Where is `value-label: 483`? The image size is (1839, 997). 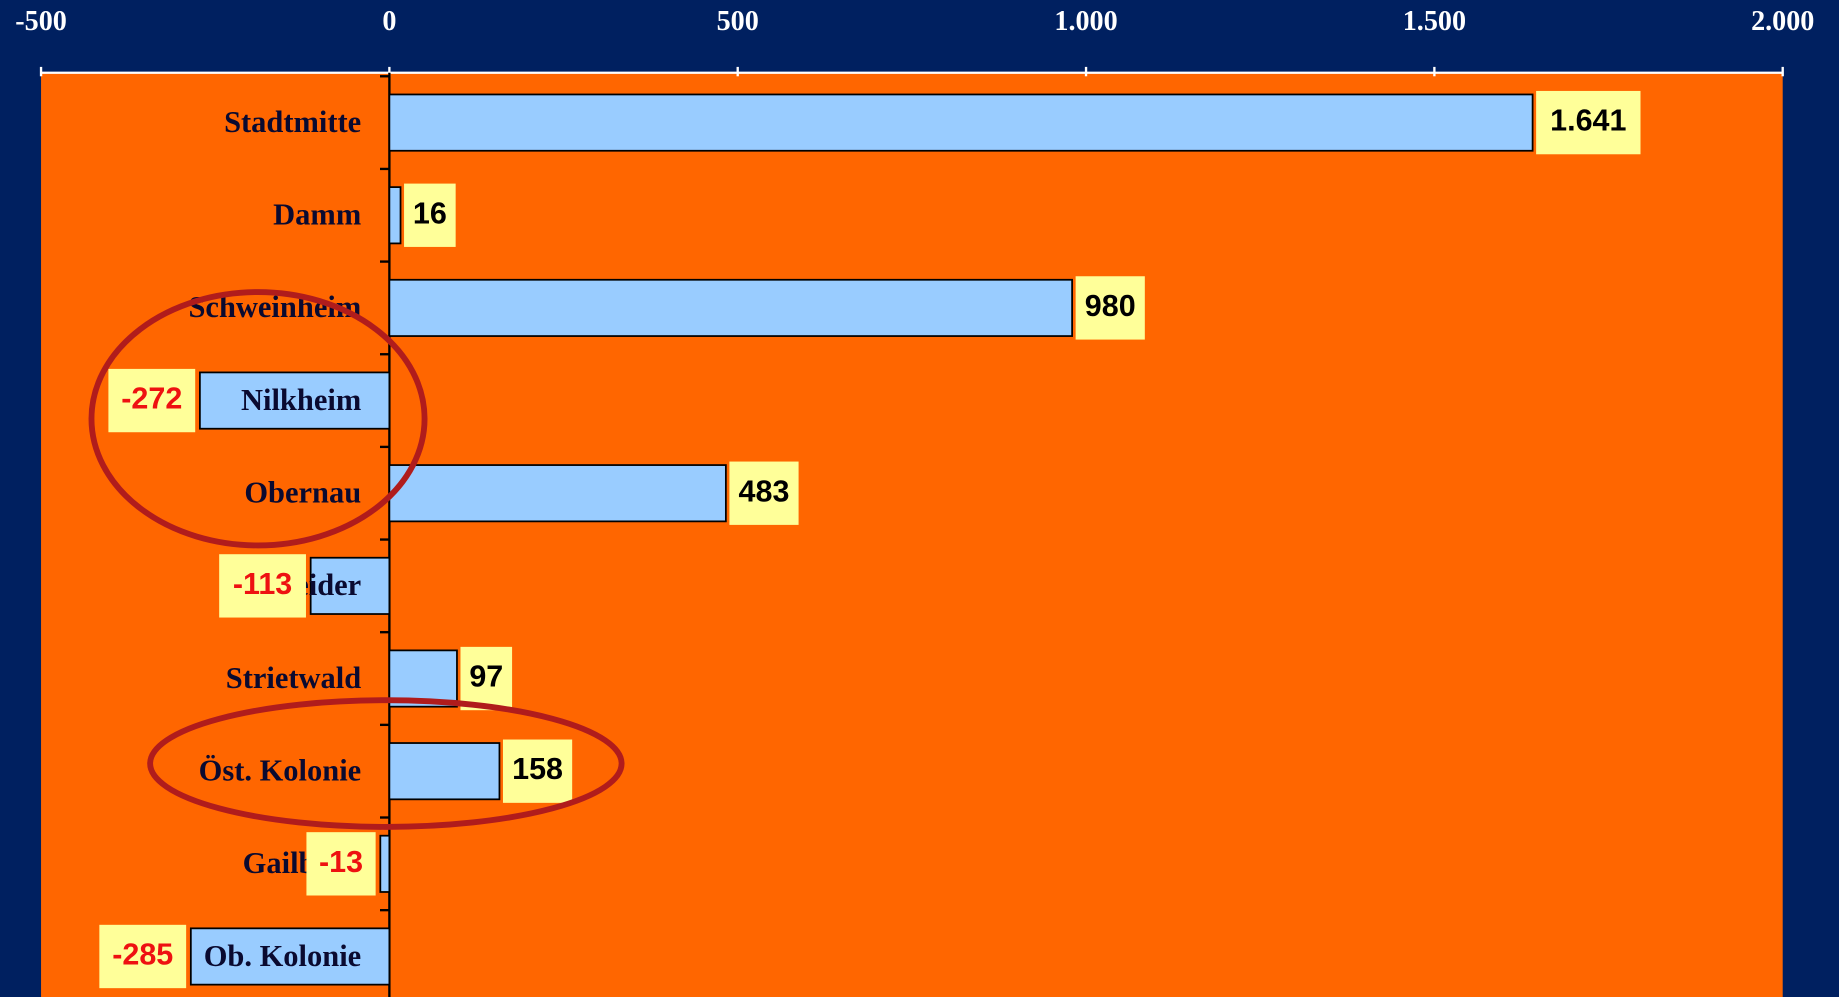
value-label: 483 is located at coordinates (764, 491).